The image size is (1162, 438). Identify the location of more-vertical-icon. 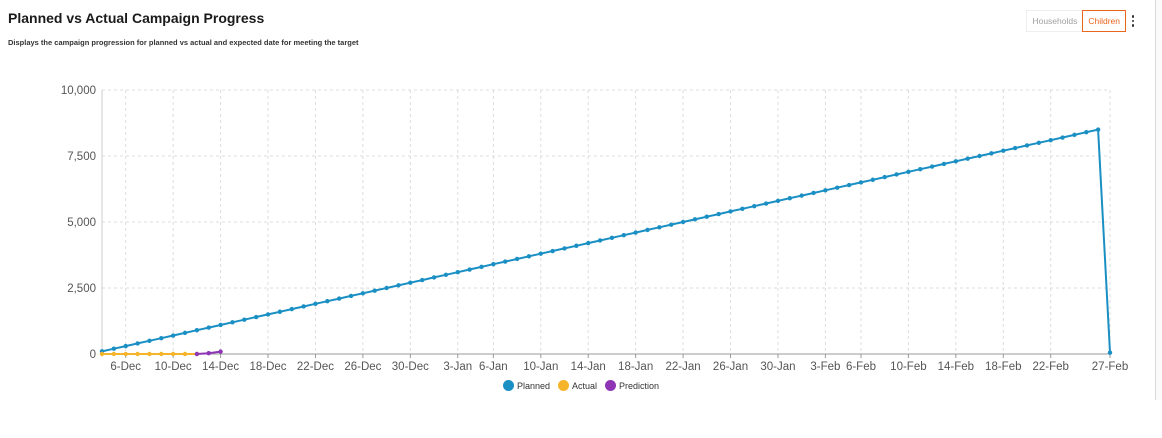
(1133, 21).